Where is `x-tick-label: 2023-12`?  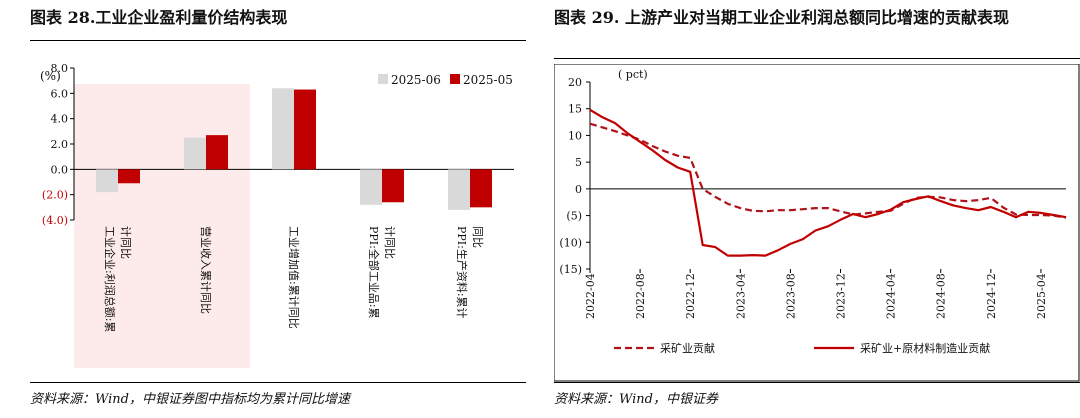 x-tick-label: 2023-12 is located at coordinates (841, 296).